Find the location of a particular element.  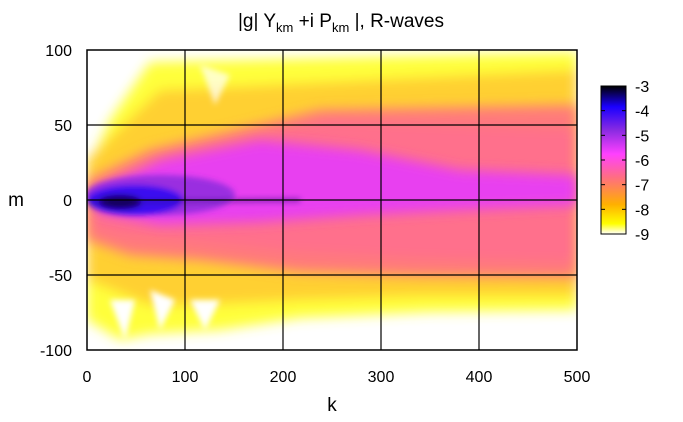

x-tick-label: 500 is located at coordinates (577, 377).